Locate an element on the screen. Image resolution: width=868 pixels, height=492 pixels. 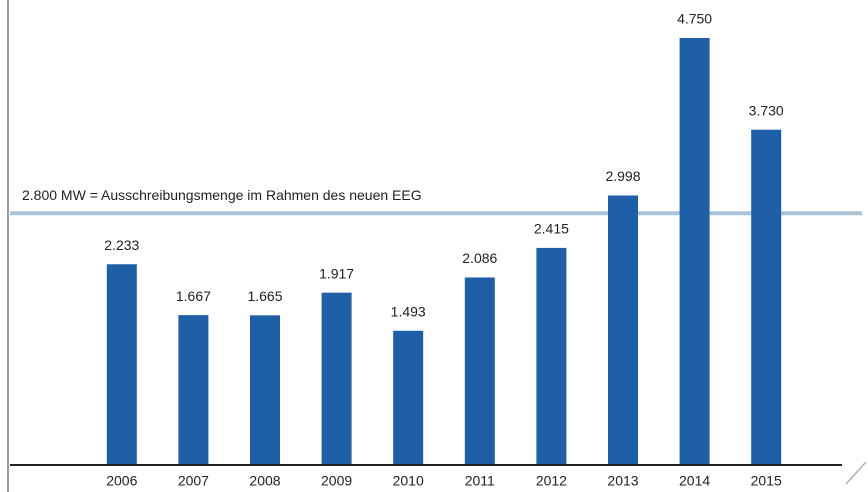
value-label: 1.665 is located at coordinates (264, 296).